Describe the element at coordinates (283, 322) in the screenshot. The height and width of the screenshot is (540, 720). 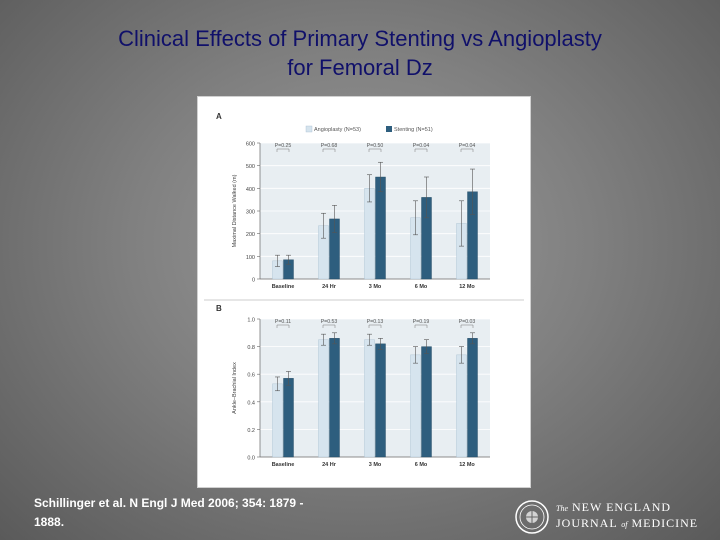
I see `panel-b-p-value: P=0.11` at that location.